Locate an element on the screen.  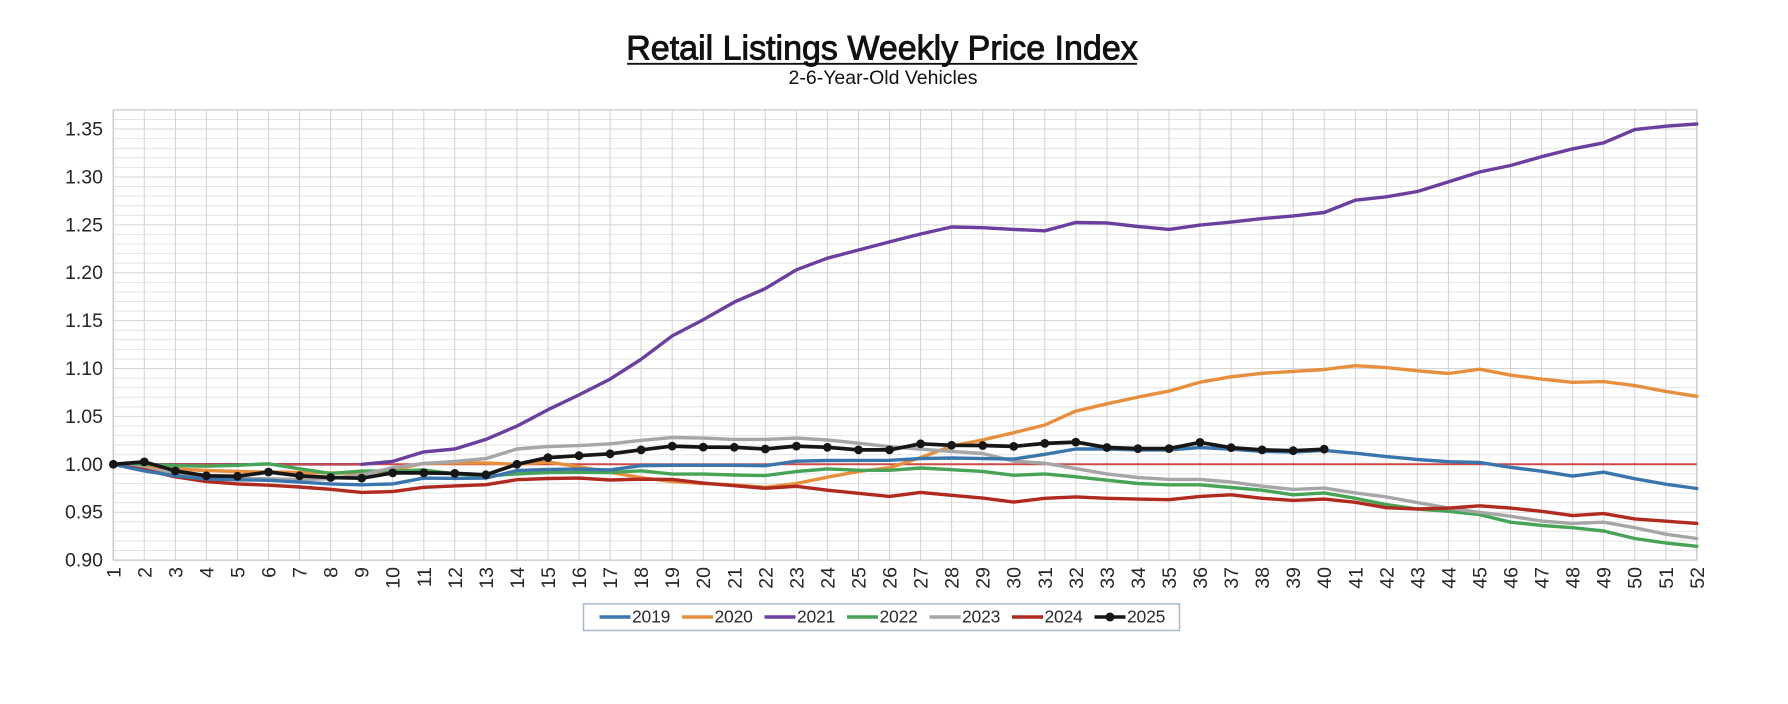
svg-text: 2022 is located at coordinates (899, 616).